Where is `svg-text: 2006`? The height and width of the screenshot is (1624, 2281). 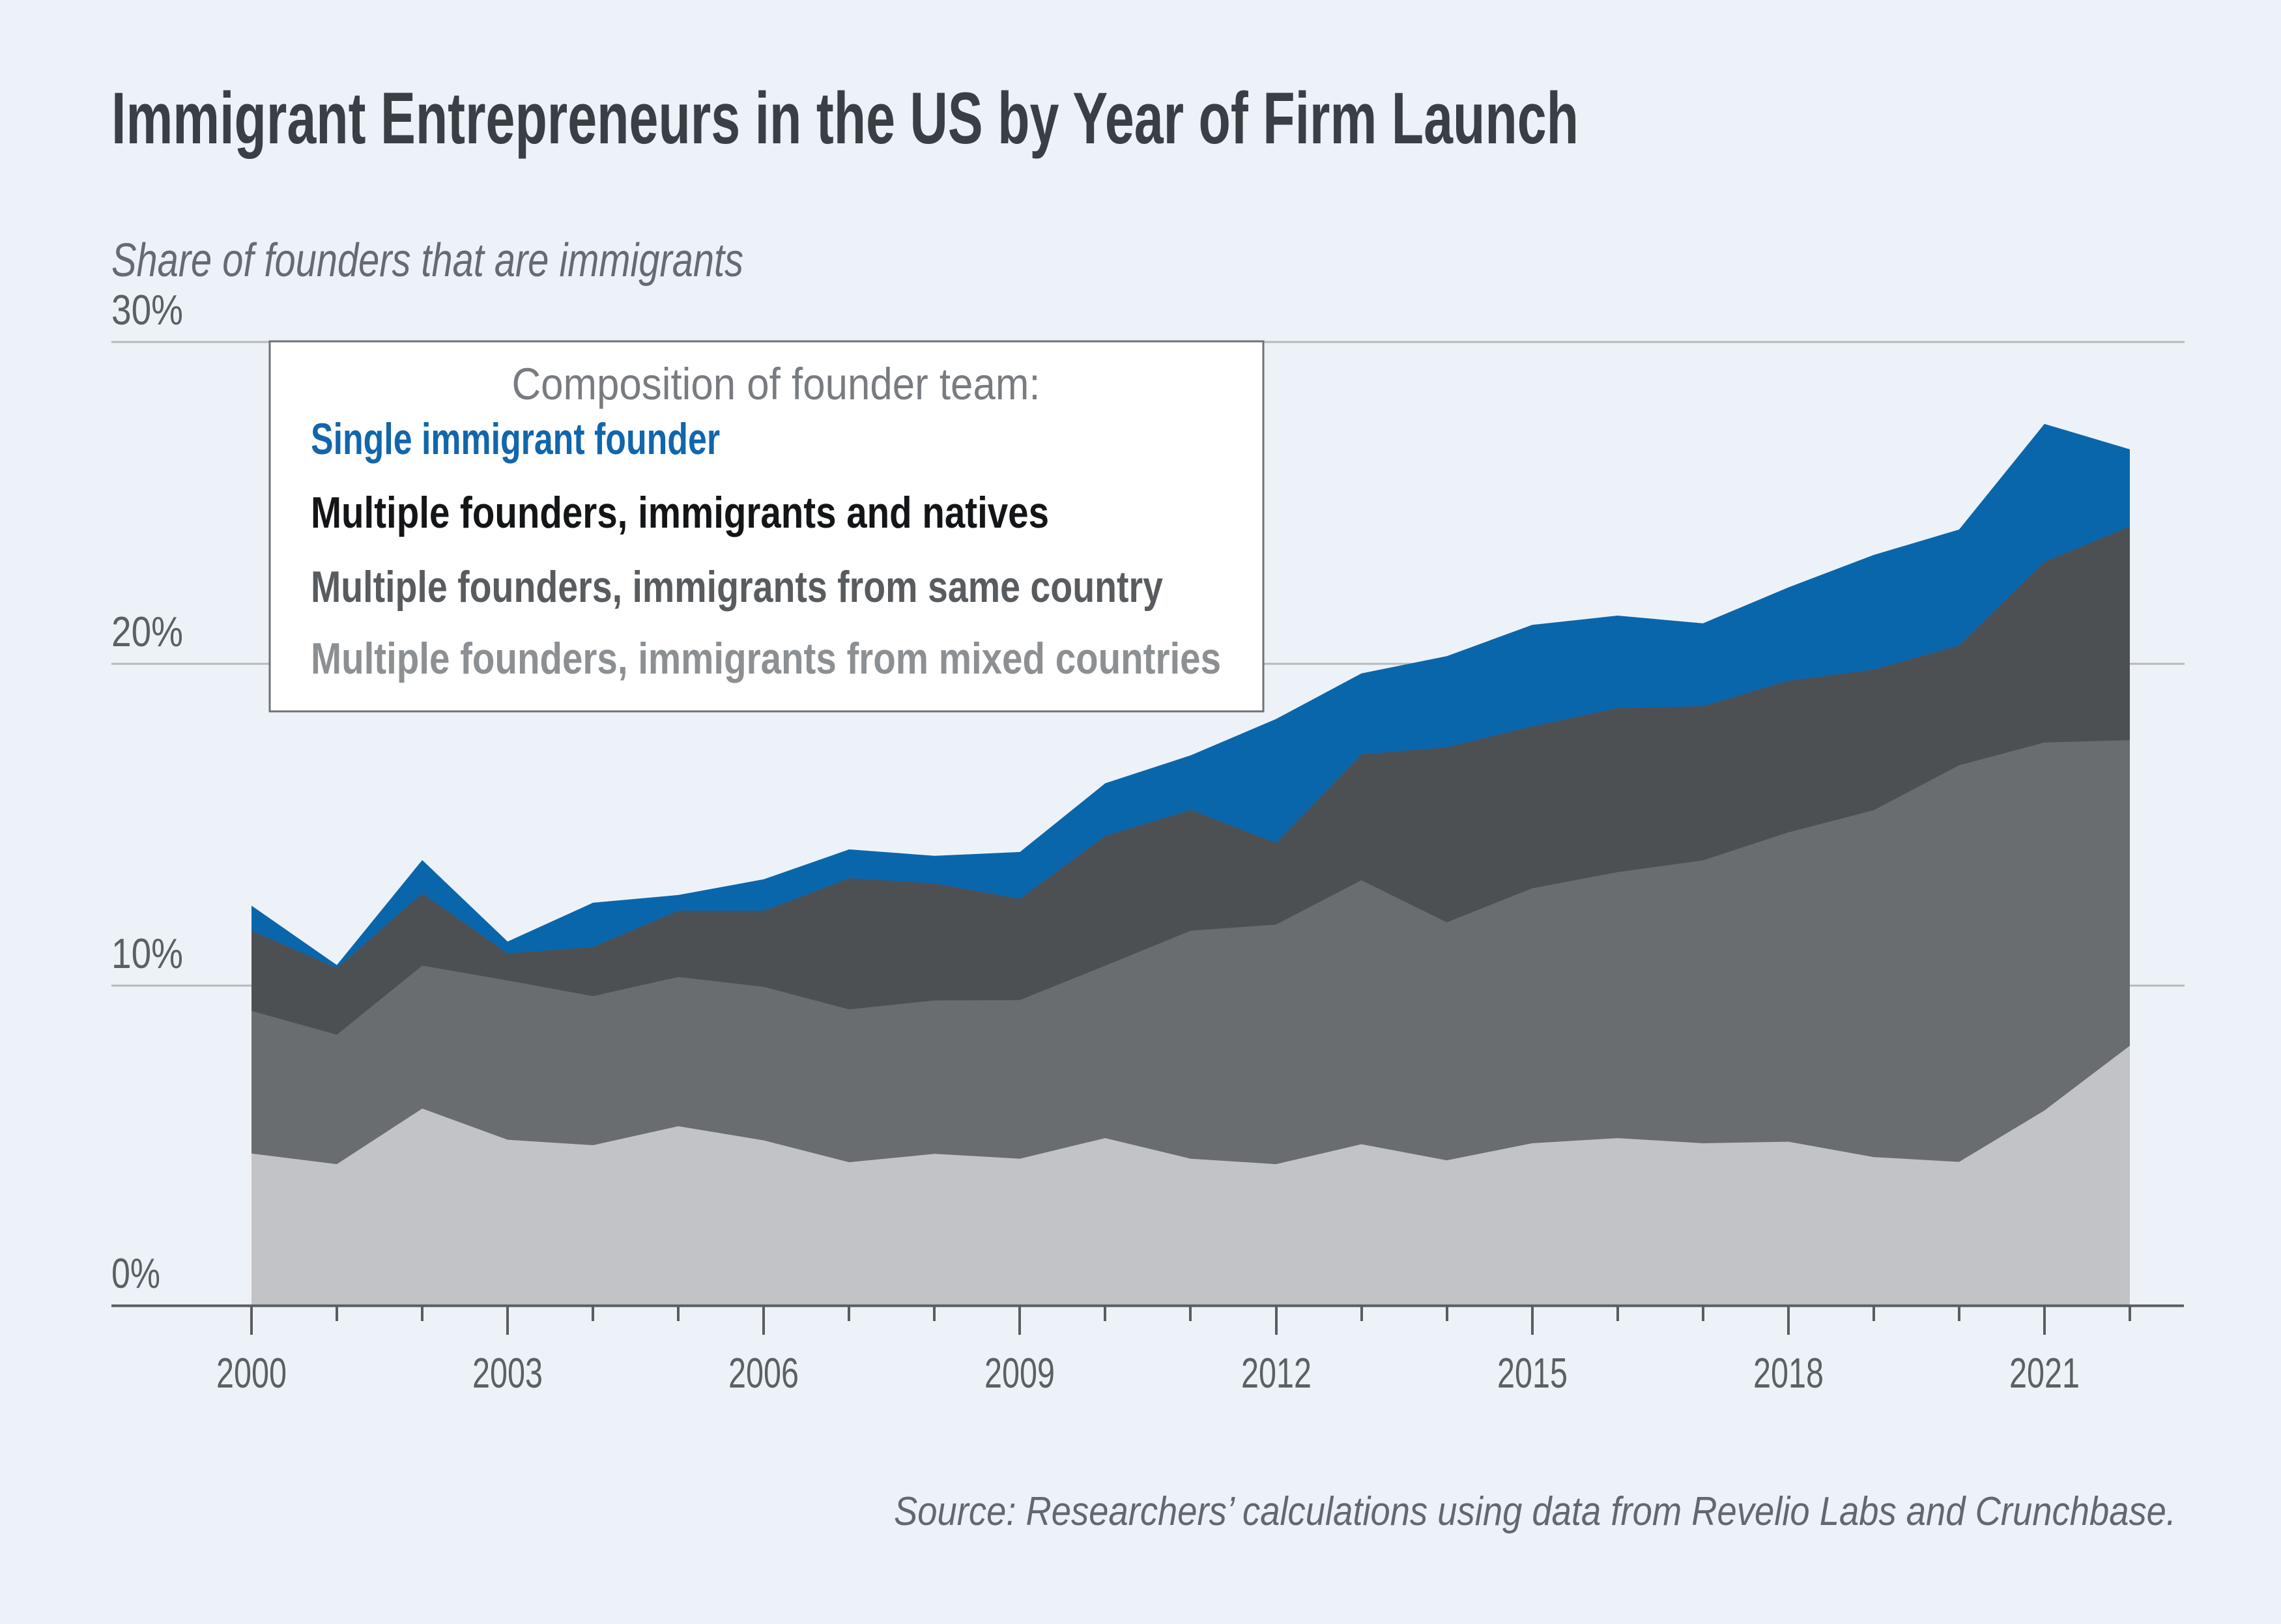
svg-text: 2006 is located at coordinates (763, 1373).